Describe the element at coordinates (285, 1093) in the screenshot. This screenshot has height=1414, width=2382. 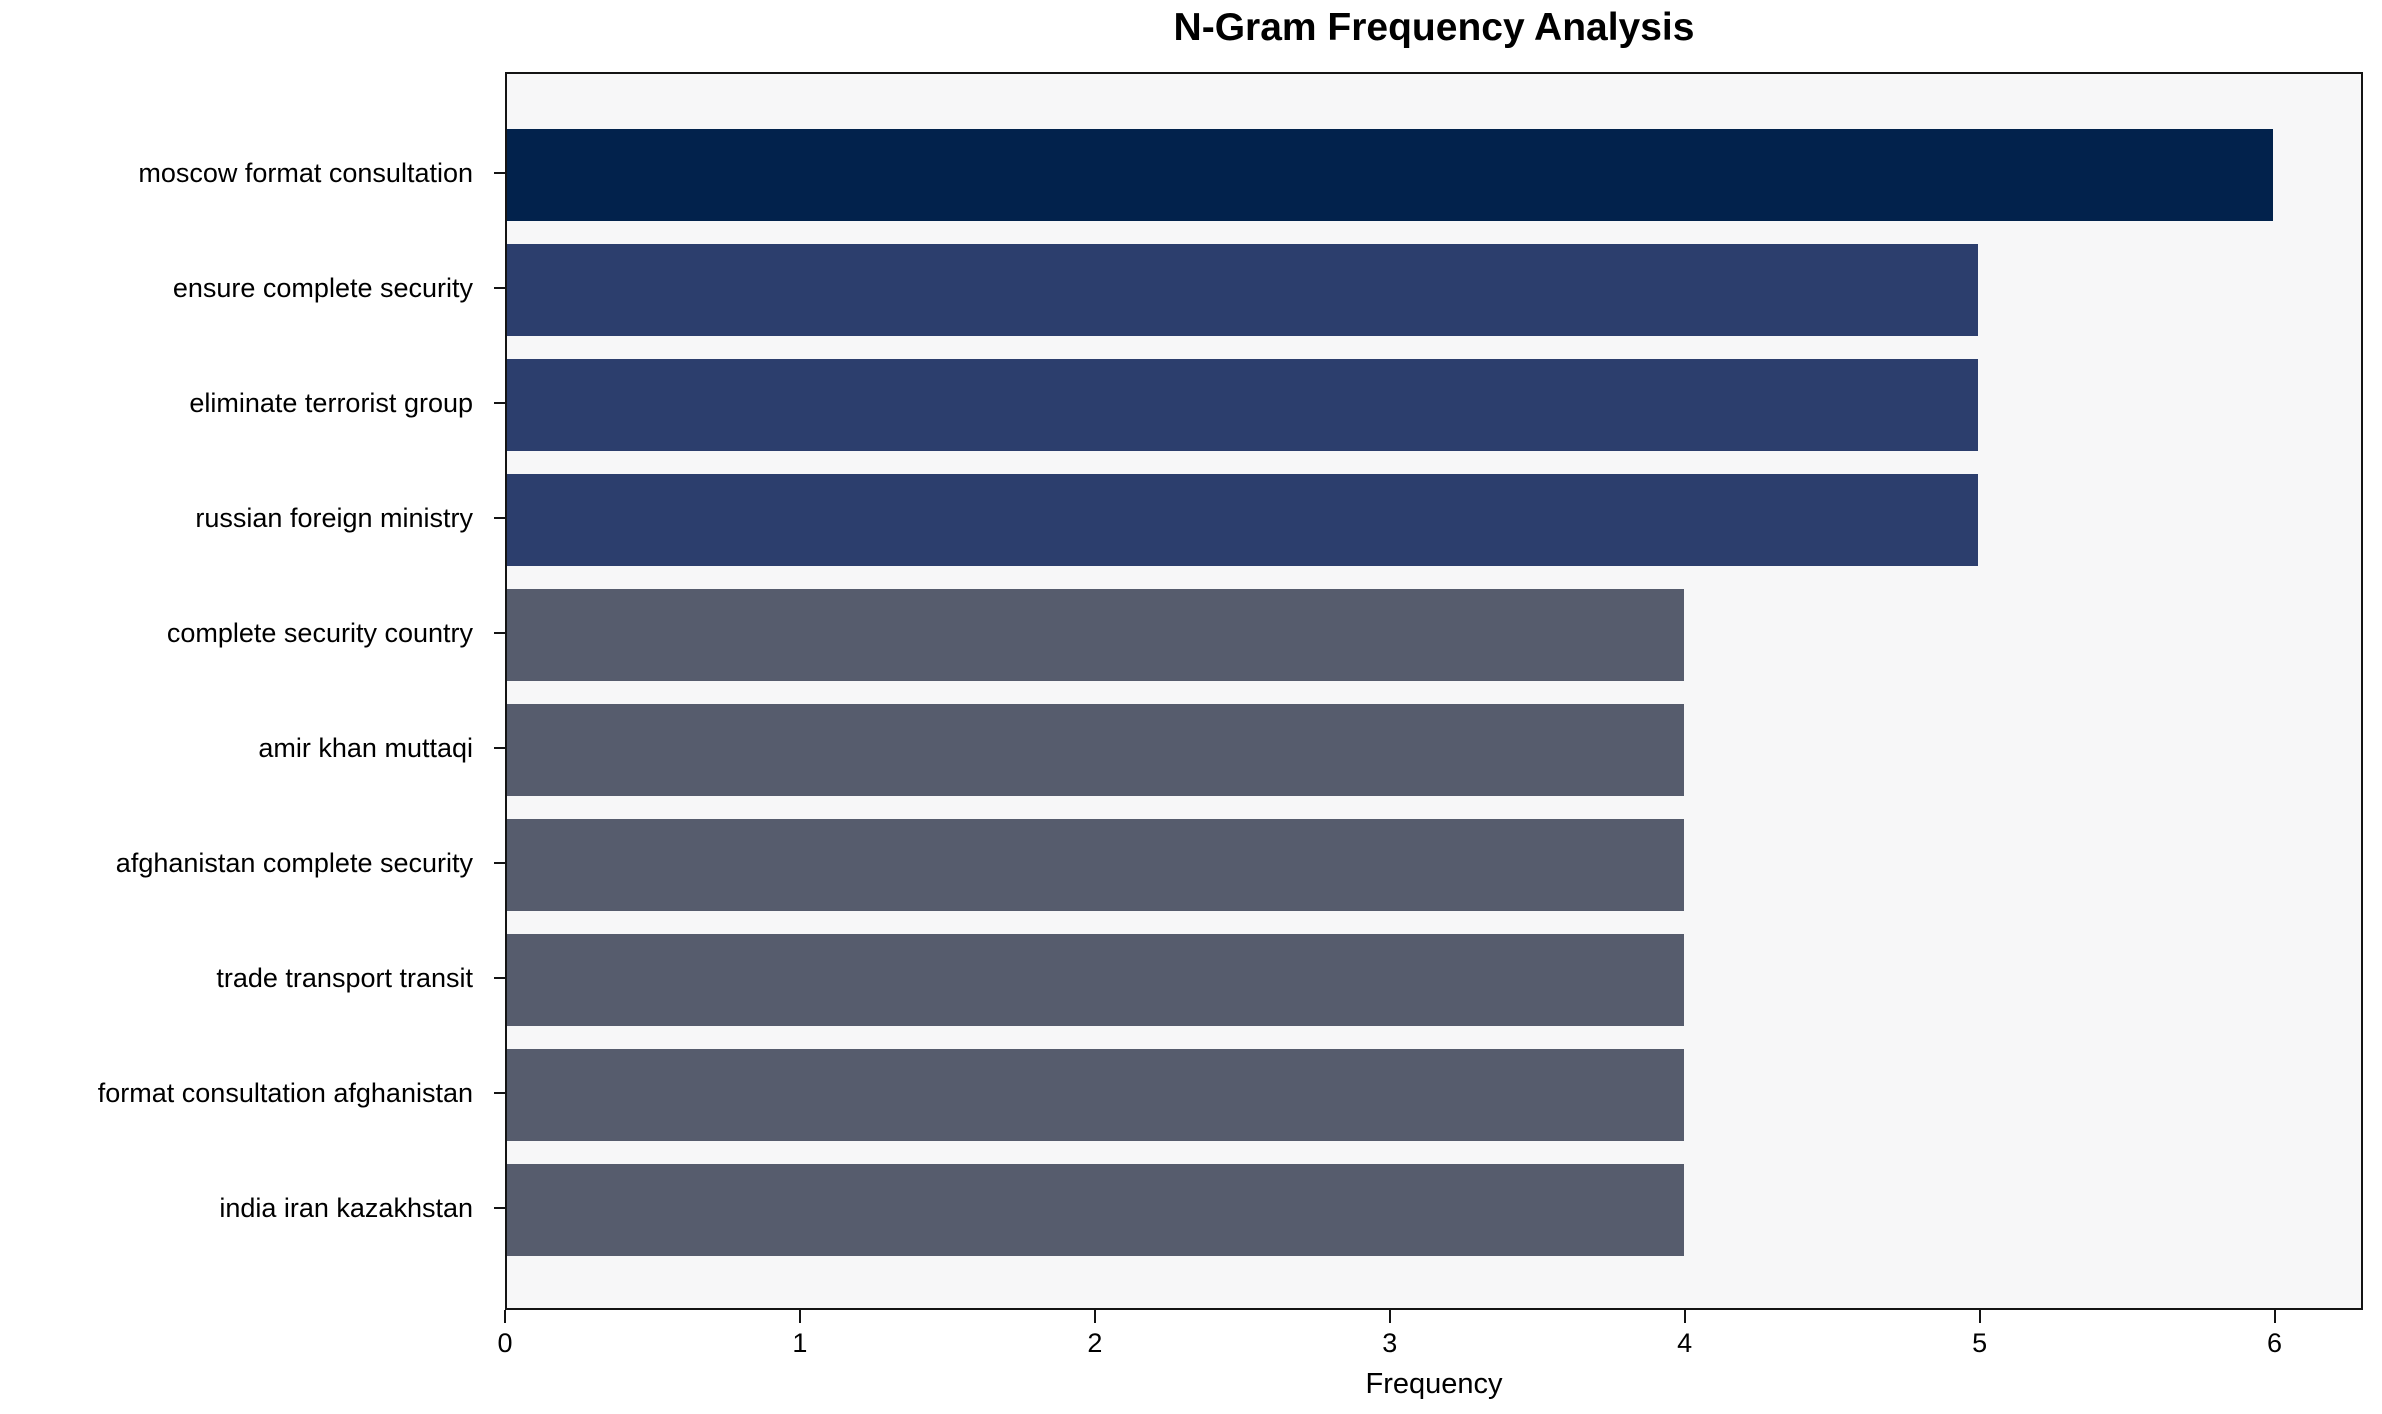
I see `y-tick-label: format consultation afghanistan` at that location.